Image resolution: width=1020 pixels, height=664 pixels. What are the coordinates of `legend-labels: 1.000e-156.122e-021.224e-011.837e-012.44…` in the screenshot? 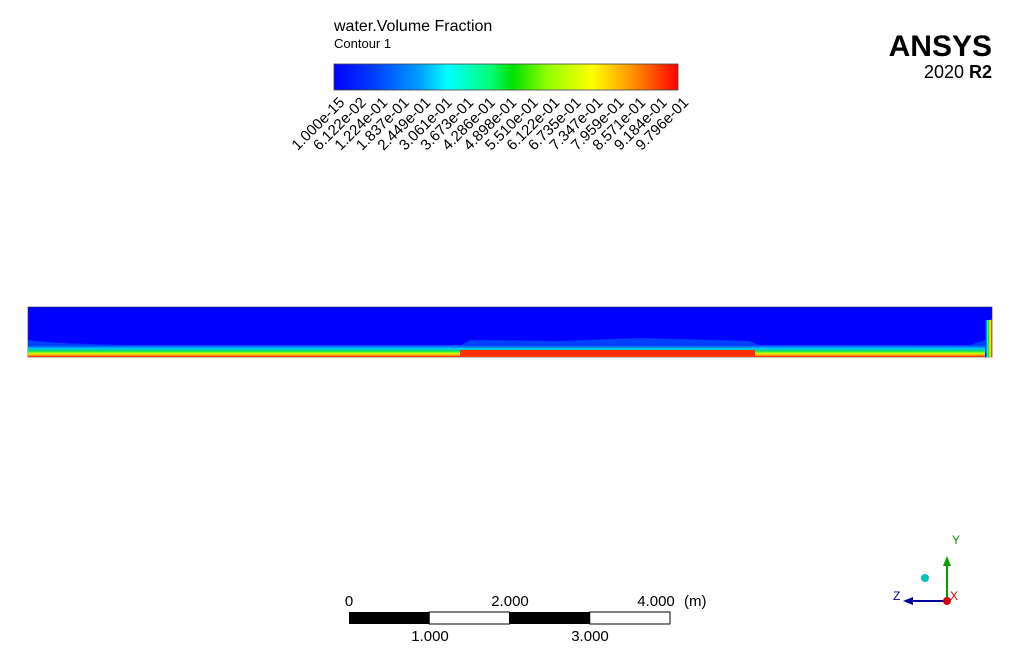 It's located at (490, 124).